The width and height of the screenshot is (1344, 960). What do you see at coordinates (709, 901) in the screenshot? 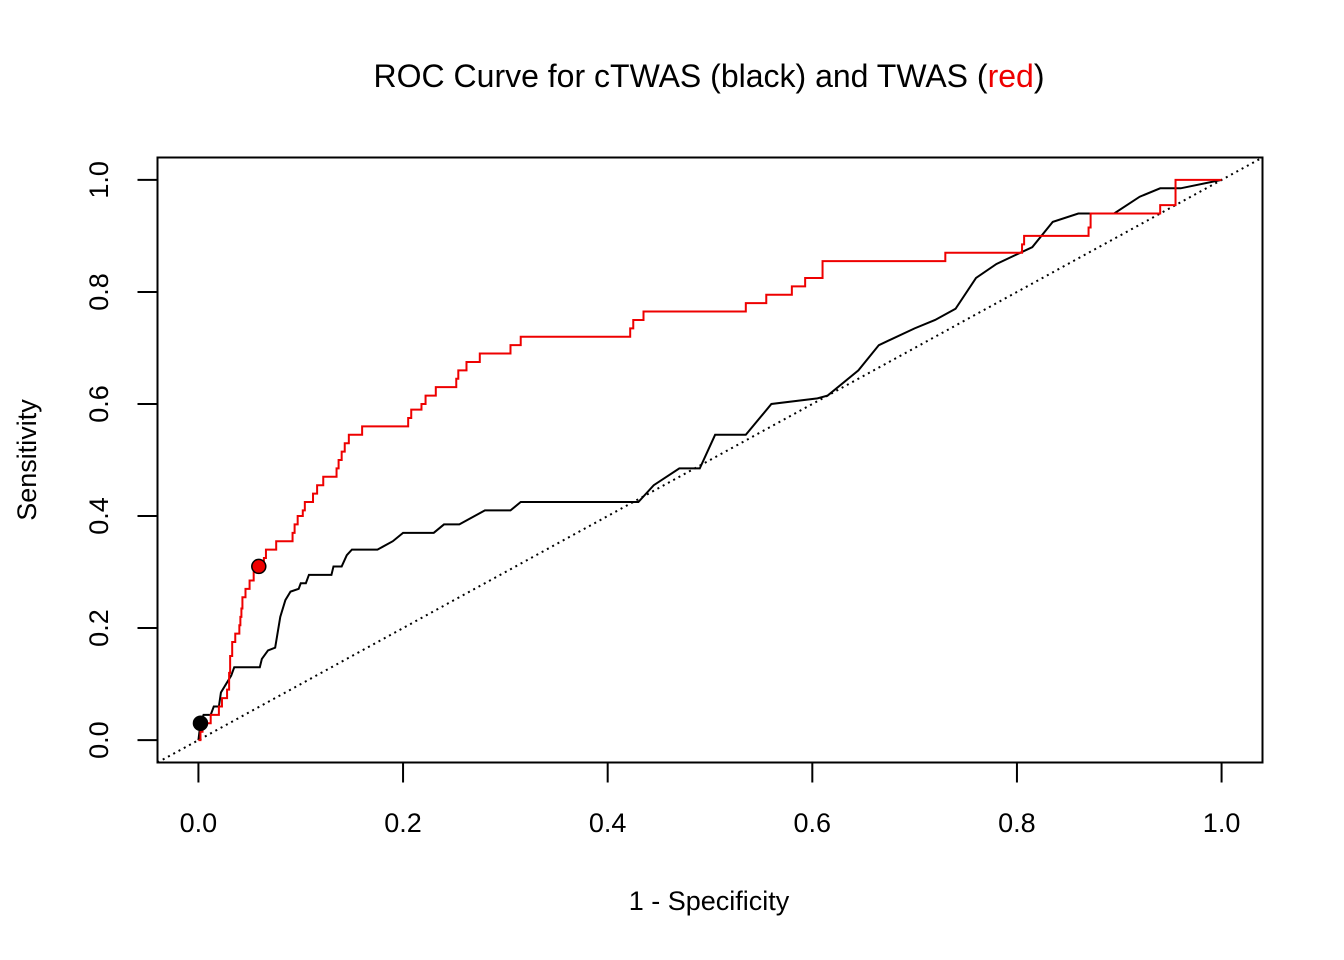
I see `x-axis-title: 1 - Specificity` at bounding box center [709, 901].